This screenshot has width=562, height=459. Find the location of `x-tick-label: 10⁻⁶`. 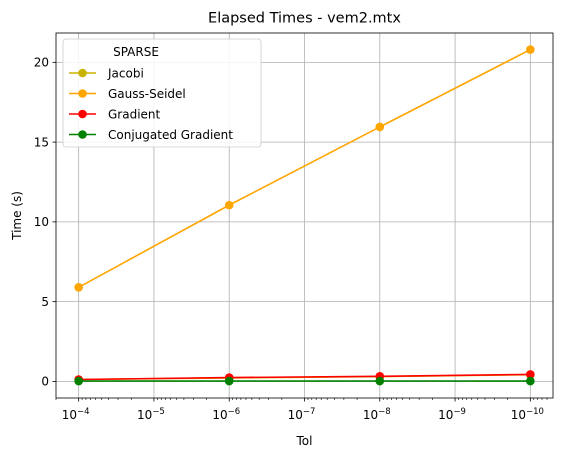

x-tick-label: 10⁻⁶ is located at coordinates (226, 414).